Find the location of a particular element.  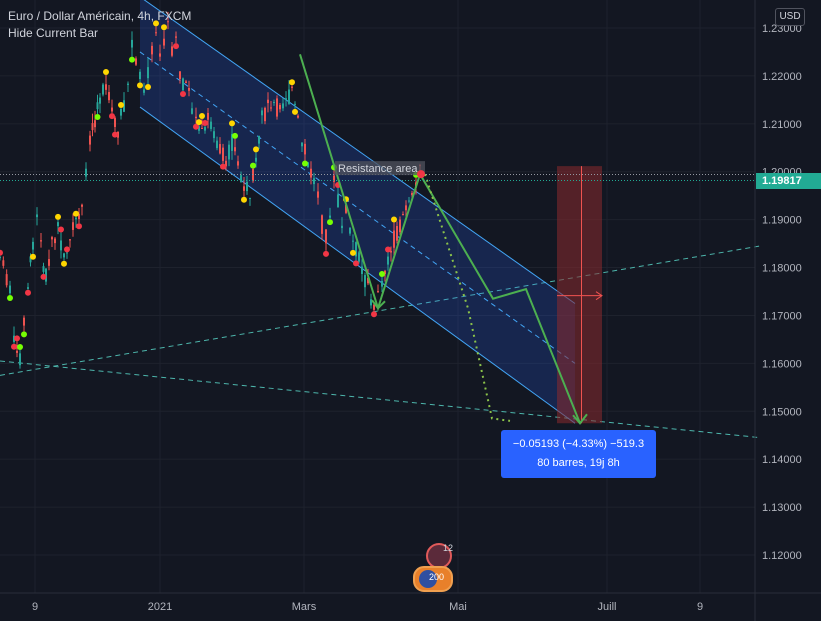

trendline-down is located at coordinates (380, 399).